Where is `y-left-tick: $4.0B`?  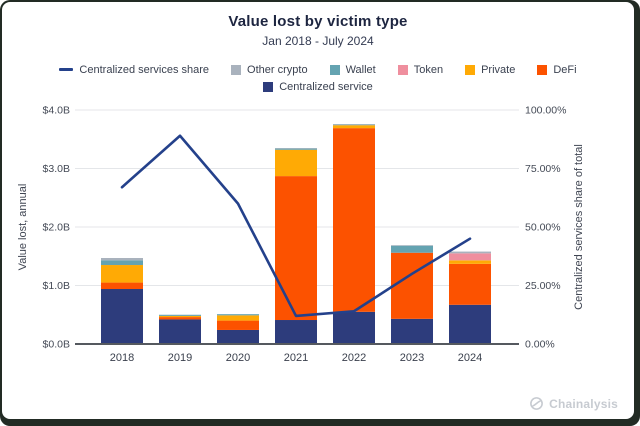
y-left-tick: $4.0B is located at coordinates (56, 111).